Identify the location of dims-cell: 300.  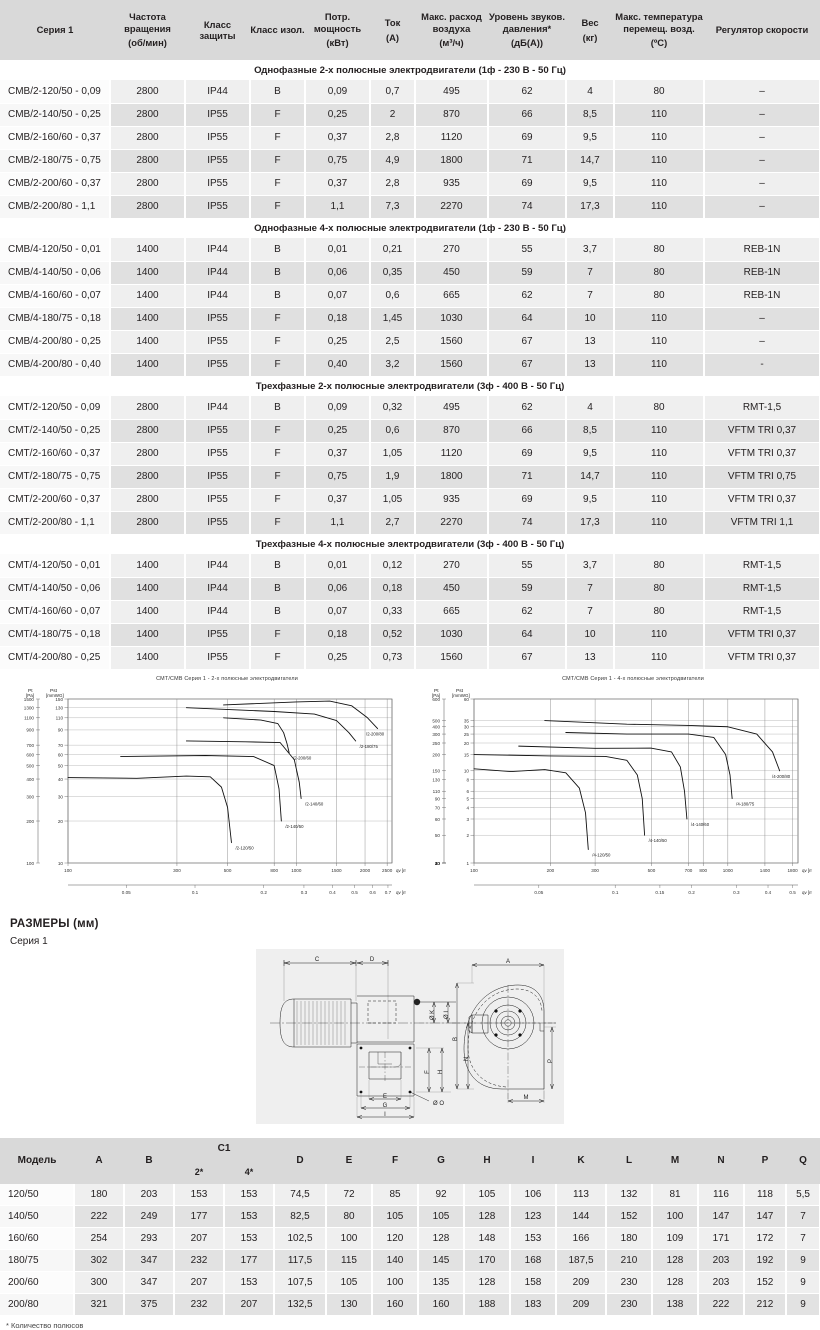
(99, 1282).